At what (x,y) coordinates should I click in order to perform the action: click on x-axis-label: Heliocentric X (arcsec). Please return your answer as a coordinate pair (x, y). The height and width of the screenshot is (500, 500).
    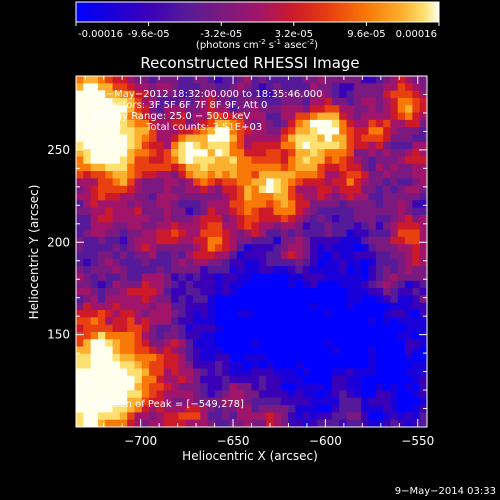
    Looking at the image, I should click on (250, 456).